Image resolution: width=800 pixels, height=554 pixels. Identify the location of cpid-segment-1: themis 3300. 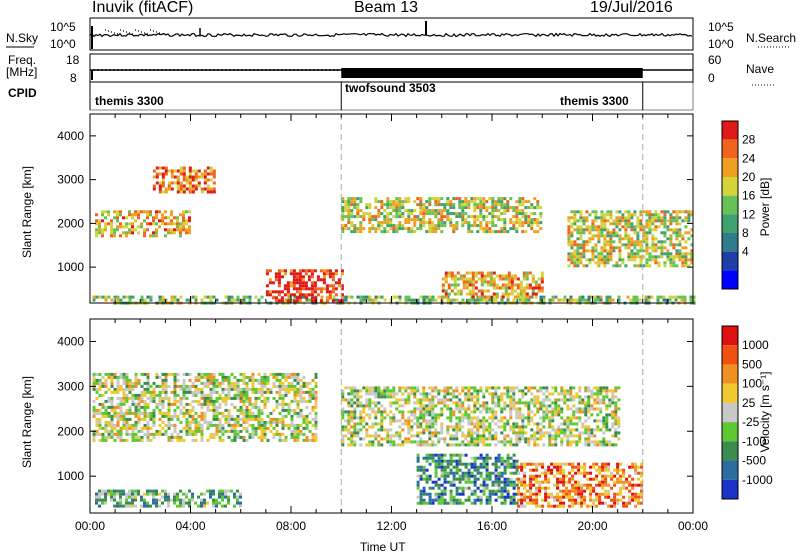
(129, 101).